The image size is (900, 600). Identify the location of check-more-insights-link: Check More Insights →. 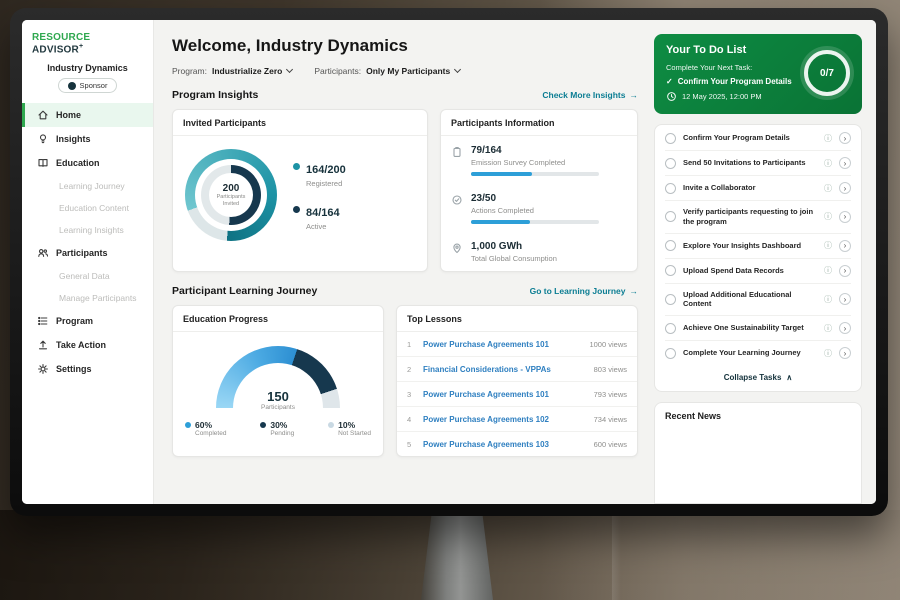
(590, 95).